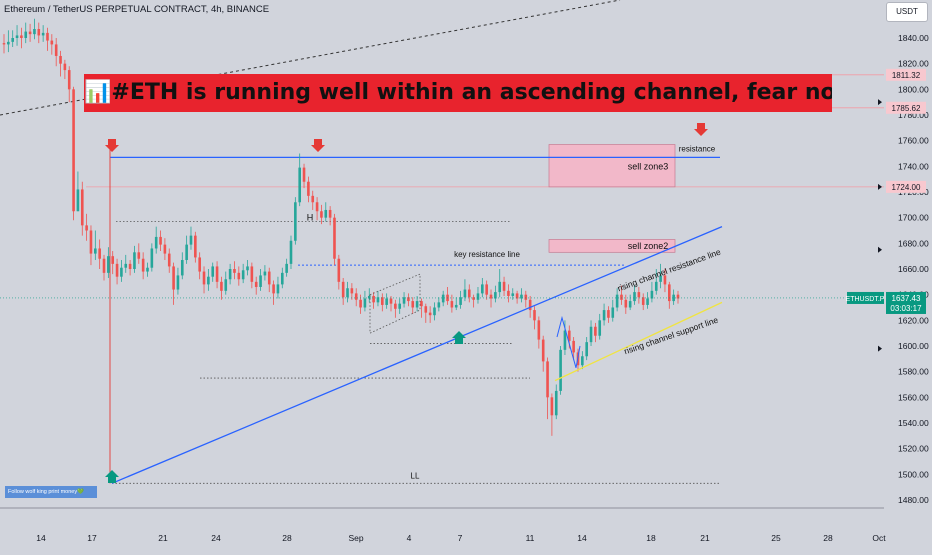  Describe the element at coordinates (612, 166) in the screenshot. I see `sell-zone-box` at that location.